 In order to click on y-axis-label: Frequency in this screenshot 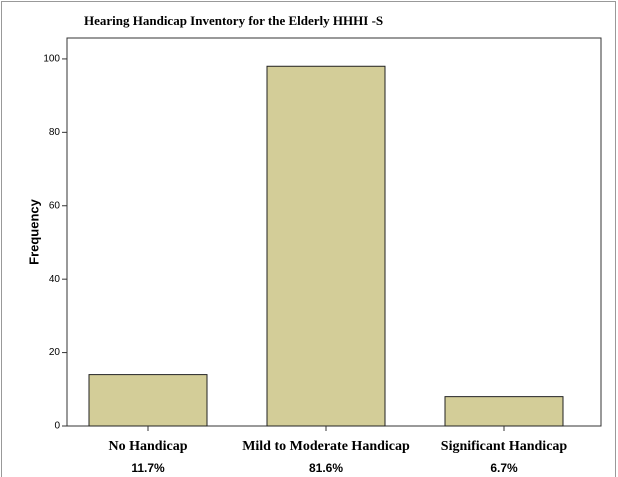, I will do `click(33, 231)`.